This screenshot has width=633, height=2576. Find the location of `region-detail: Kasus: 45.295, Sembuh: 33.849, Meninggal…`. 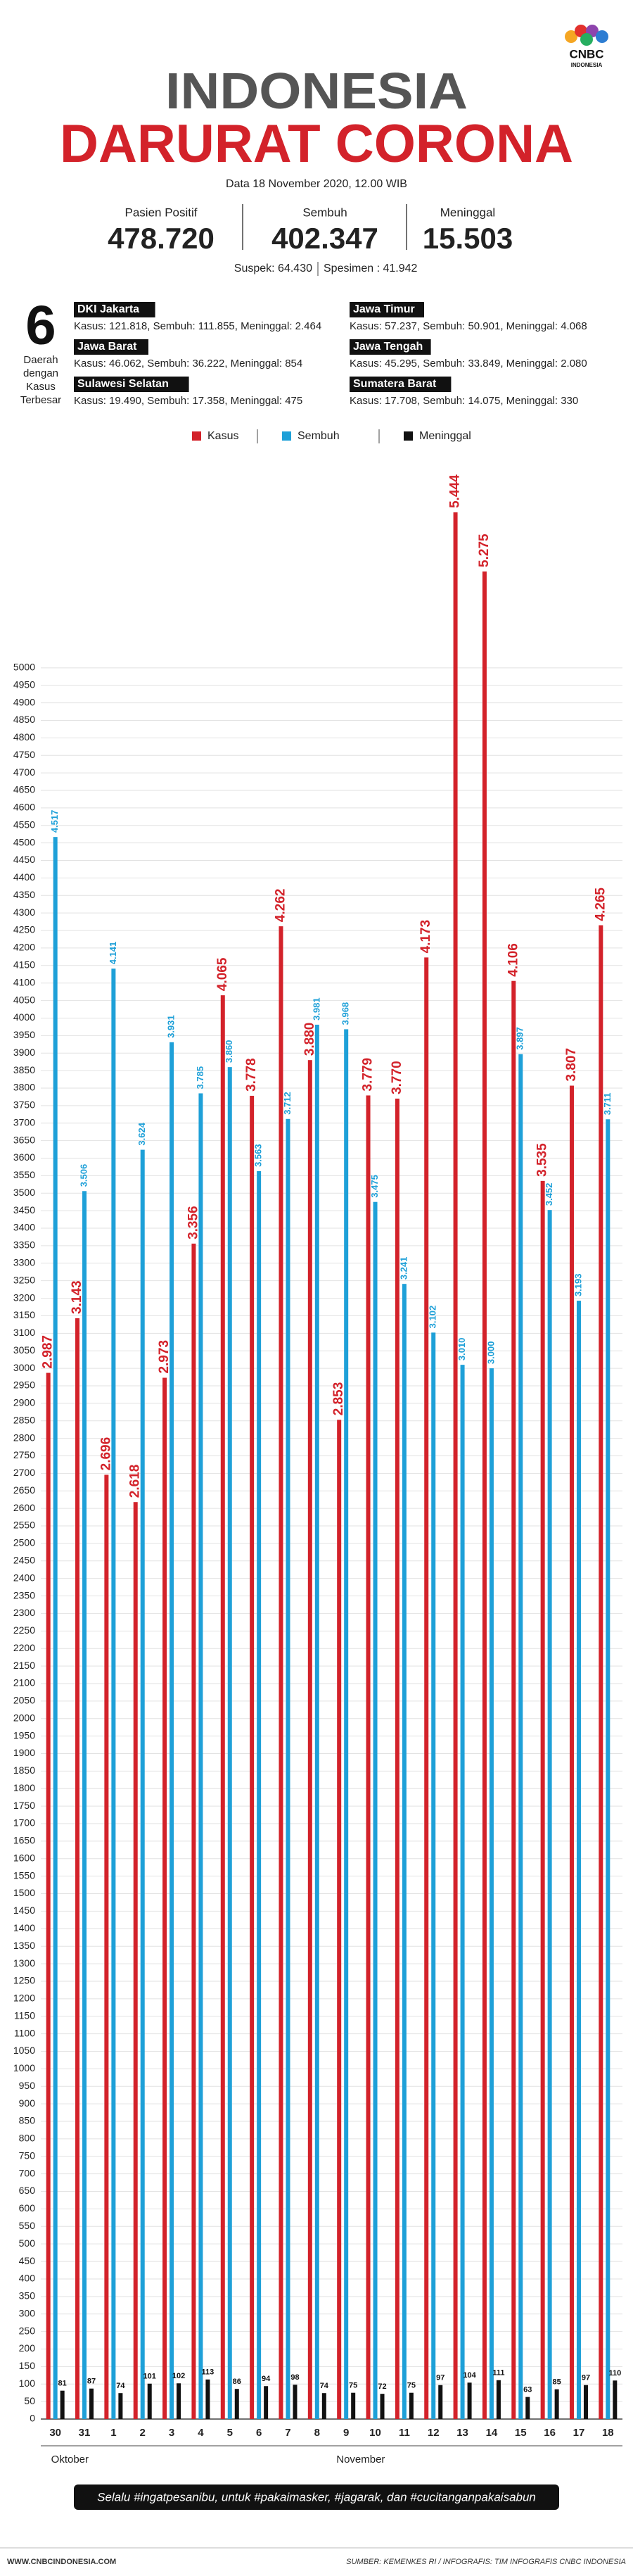

region-detail: Kasus: 45.295, Sembuh: 33.849, Meninggal… is located at coordinates (468, 364).